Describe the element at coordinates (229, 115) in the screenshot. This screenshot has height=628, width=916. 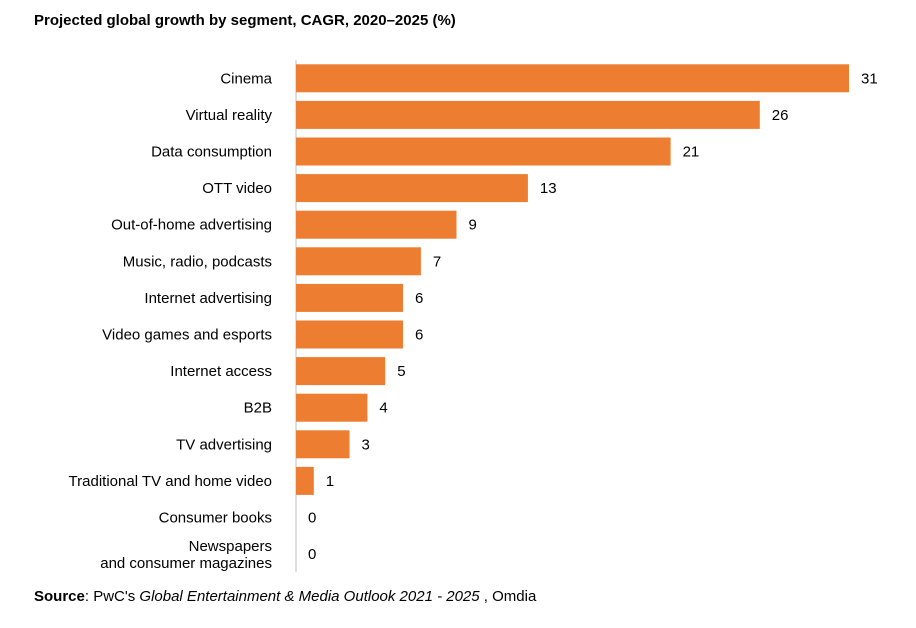
I see `category-label: Virtual reality` at that location.